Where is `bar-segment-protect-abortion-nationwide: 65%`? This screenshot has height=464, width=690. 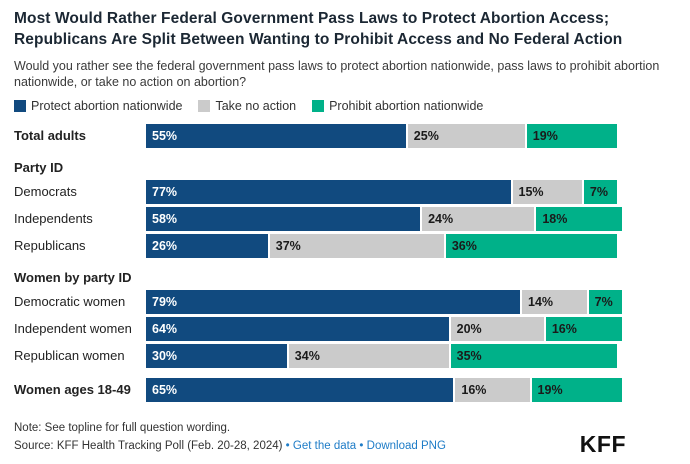 bar-segment-protect-abortion-nationwide: 65% is located at coordinates (301, 390).